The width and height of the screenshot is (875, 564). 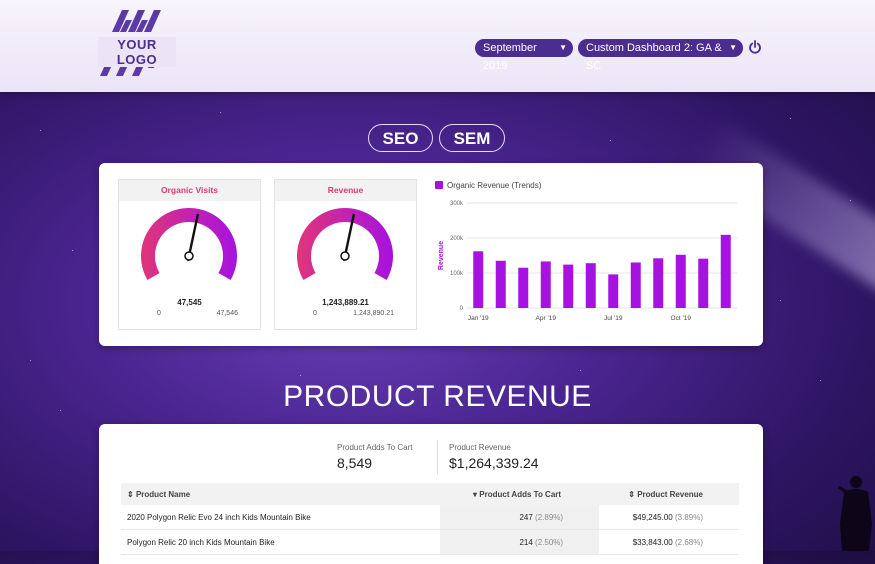 I want to click on cell-value: 247, so click(x=526, y=517).